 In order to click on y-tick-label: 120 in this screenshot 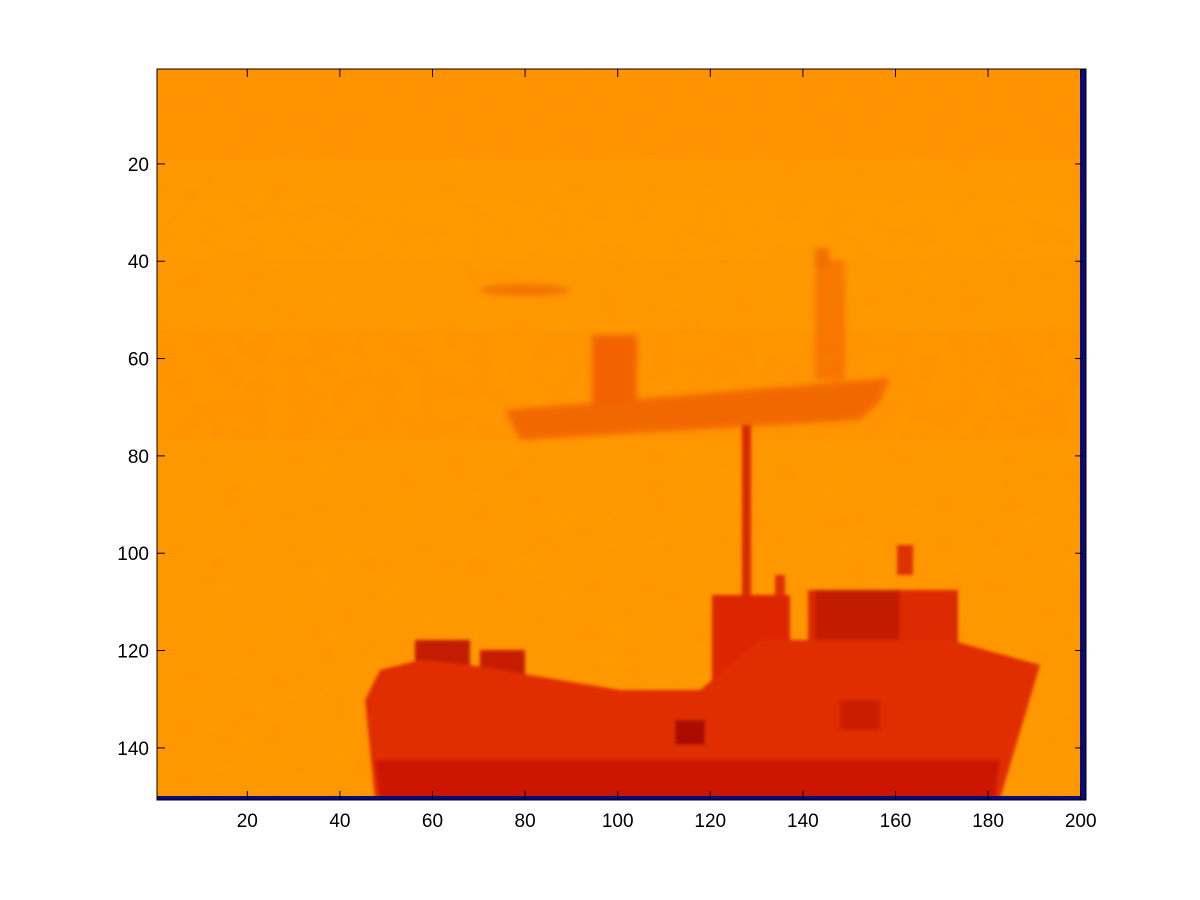, I will do `click(133, 652)`.